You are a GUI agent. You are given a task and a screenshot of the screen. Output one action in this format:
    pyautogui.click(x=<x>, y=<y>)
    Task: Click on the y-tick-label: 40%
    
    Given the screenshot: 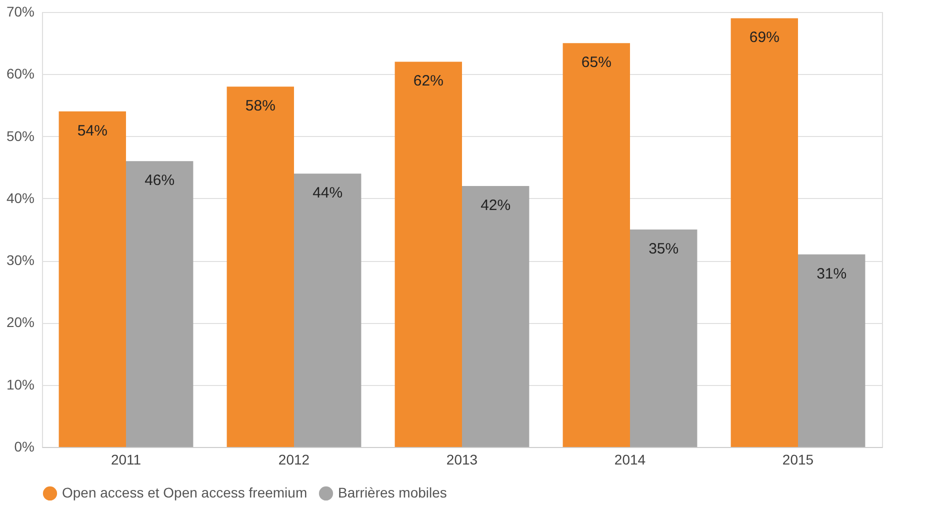 What is the action you would take?
    pyautogui.click(x=20, y=198)
    